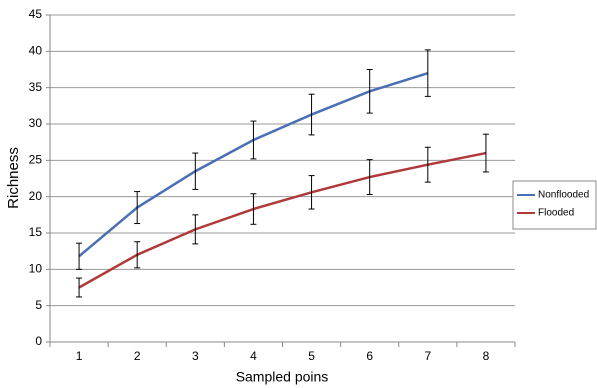 This screenshot has width=597, height=388. What do you see at coordinates (38, 341) in the screenshot?
I see `y-tick-label: 0` at bounding box center [38, 341].